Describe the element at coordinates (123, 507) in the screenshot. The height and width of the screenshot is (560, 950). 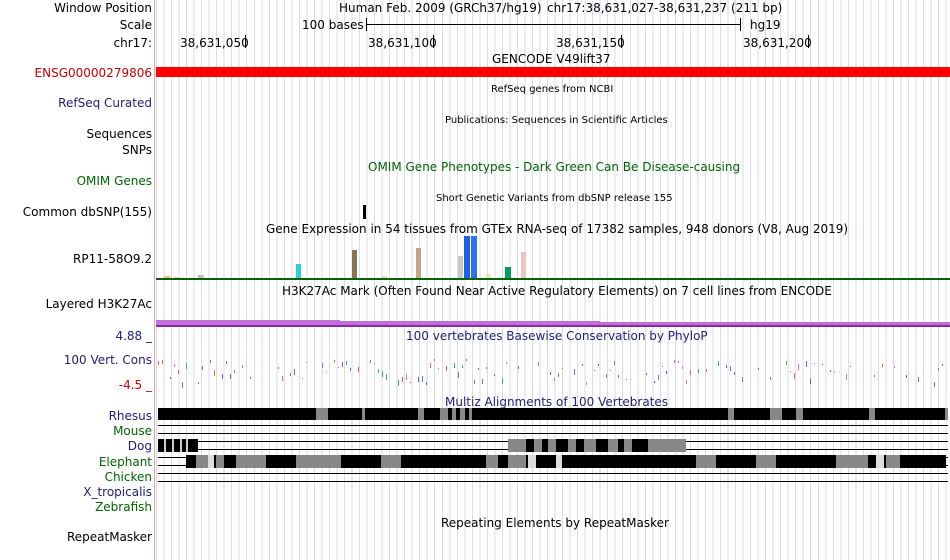
I see `species-label-zebrafish: Zebrafish` at that location.